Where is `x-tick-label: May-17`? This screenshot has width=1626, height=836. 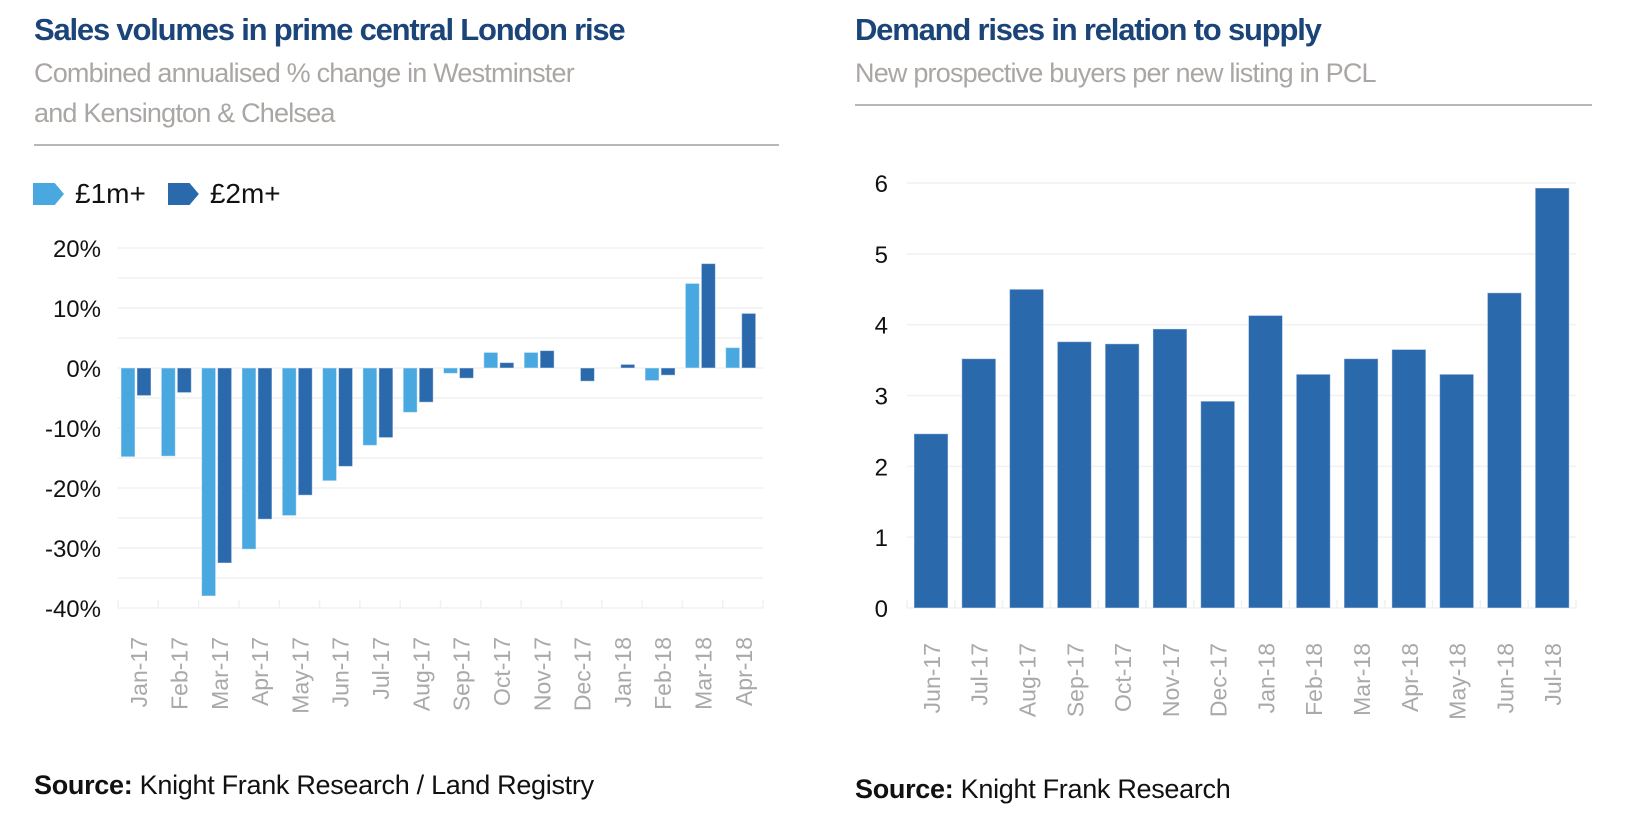 x-tick-label: May-17 is located at coordinates (300, 675).